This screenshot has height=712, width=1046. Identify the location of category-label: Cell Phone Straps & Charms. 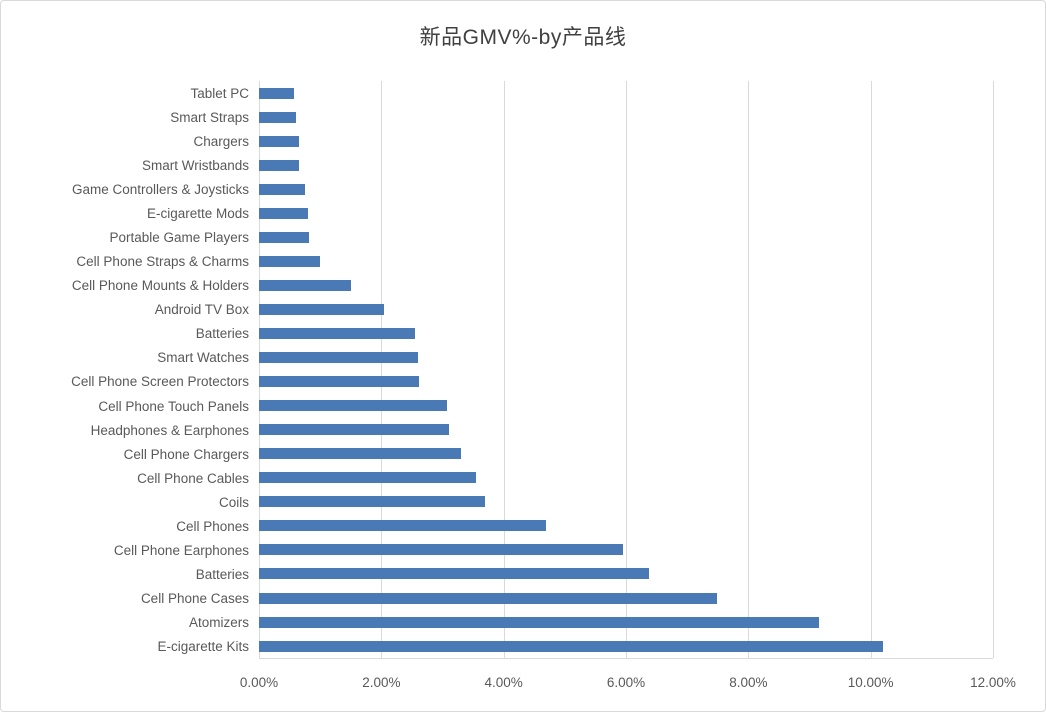
(162, 262).